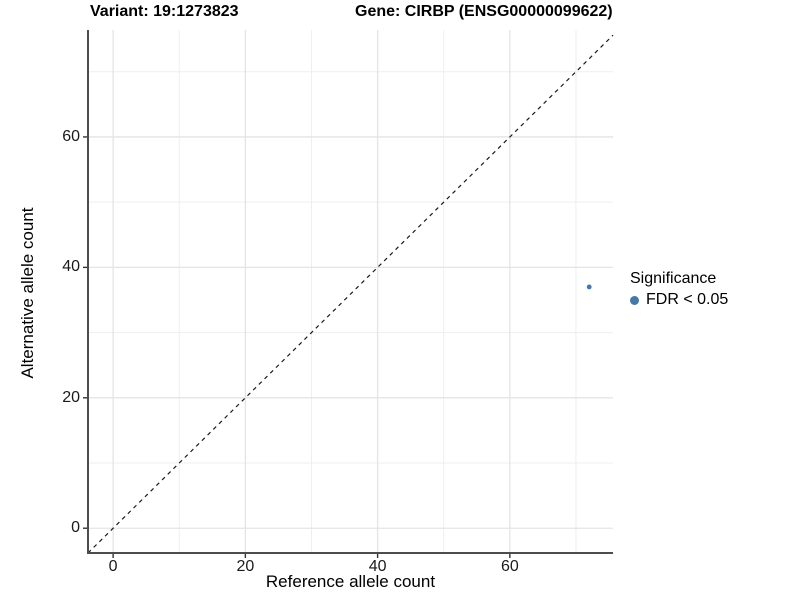  What do you see at coordinates (484, 11) in the screenshot?
I see `plot-title-gene: Gene: CIRBP (ENSG00000099622)` at bounding box center [484, 11].